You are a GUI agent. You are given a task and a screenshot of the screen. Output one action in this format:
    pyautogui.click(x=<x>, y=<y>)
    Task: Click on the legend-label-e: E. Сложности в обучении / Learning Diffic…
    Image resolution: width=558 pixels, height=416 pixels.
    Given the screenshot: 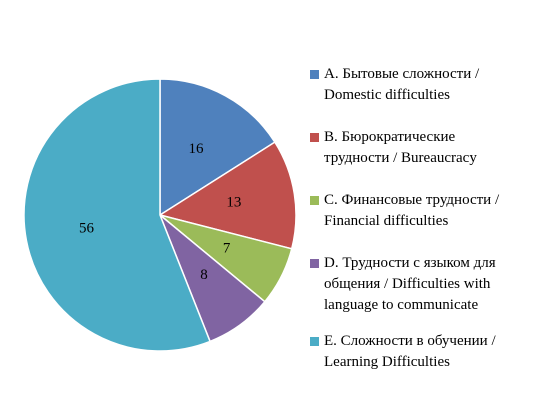 What is the action you would take?
    pyautogui.click(x=440, y=352)
    